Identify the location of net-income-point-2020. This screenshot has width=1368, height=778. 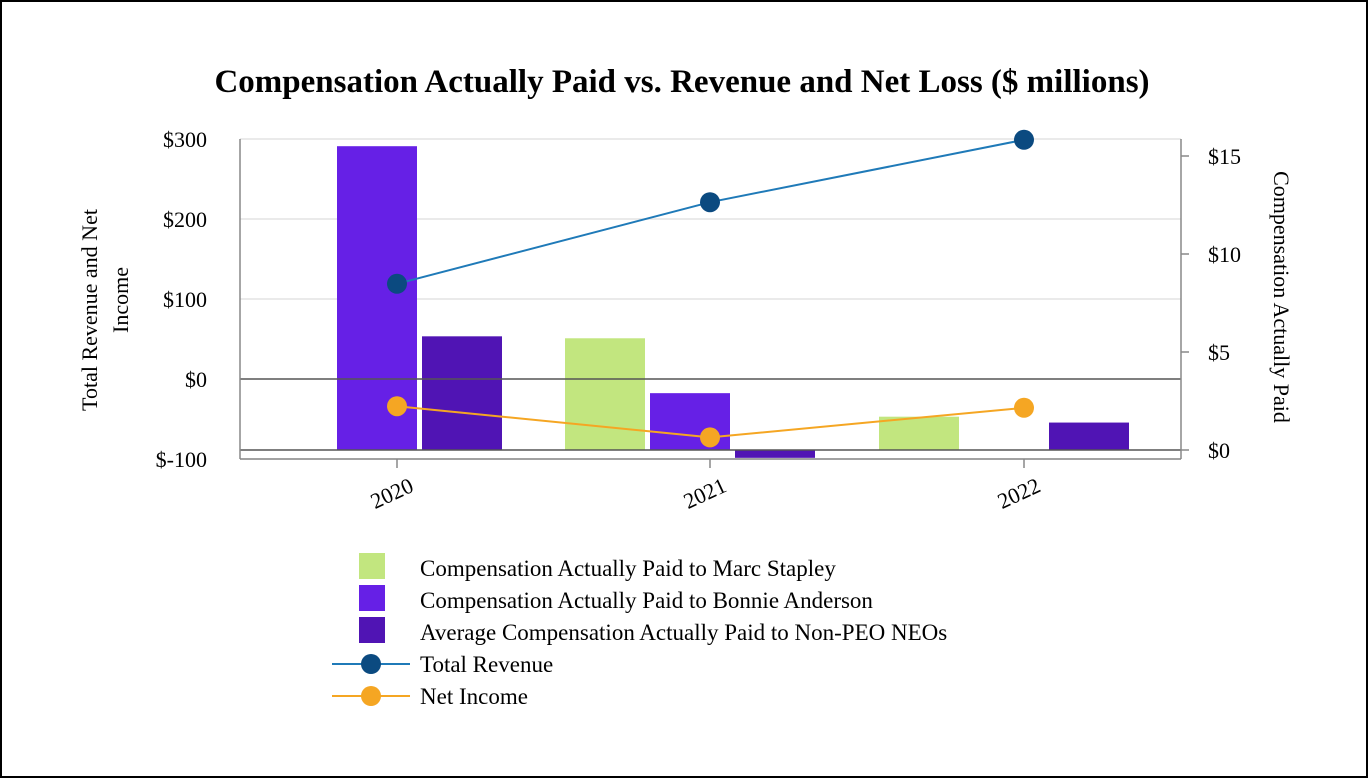
(397, 406).